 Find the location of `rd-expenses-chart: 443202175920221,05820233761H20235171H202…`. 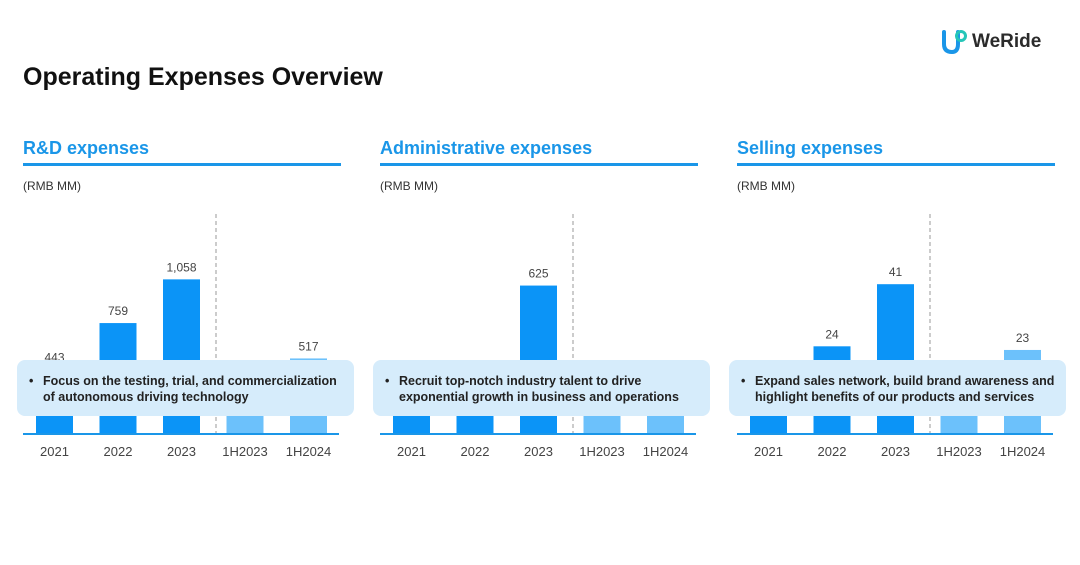

rd-expenses-chart: 443202175920221,05820233761H20235171H202… is located at coordinates (181, 336).